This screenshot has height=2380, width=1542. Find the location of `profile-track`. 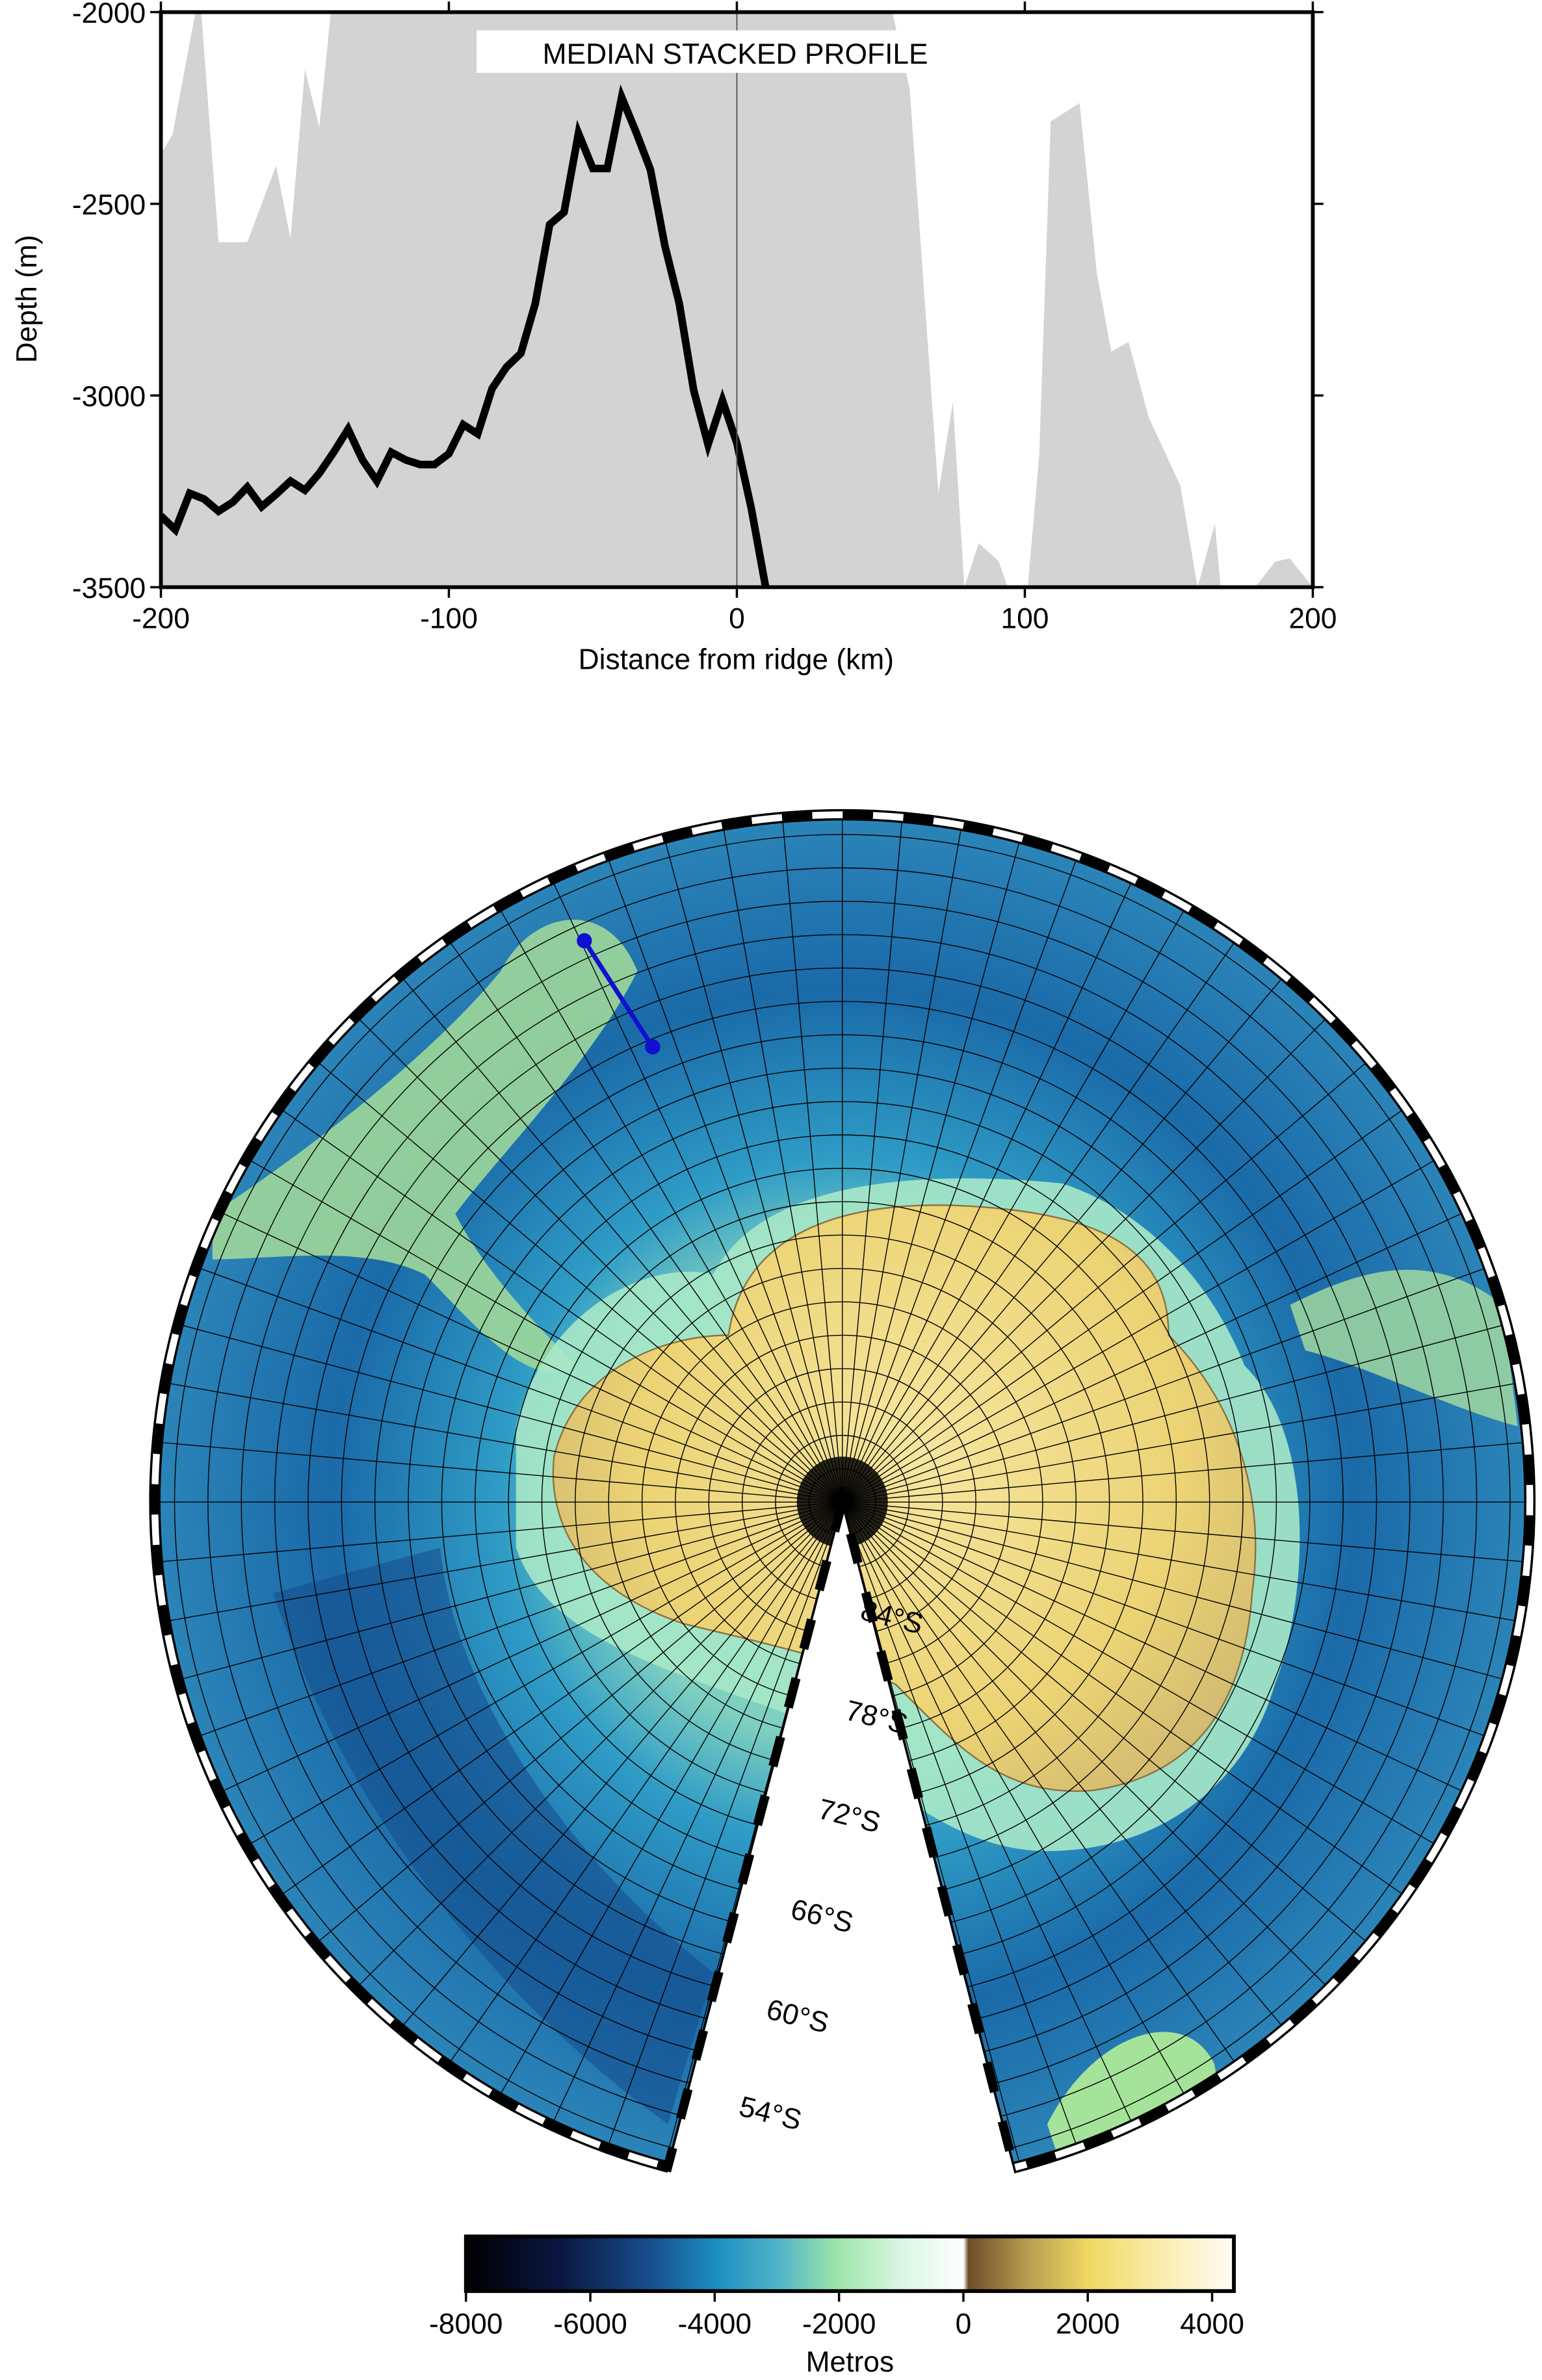

profile-track is located at coordinates (618, 993).